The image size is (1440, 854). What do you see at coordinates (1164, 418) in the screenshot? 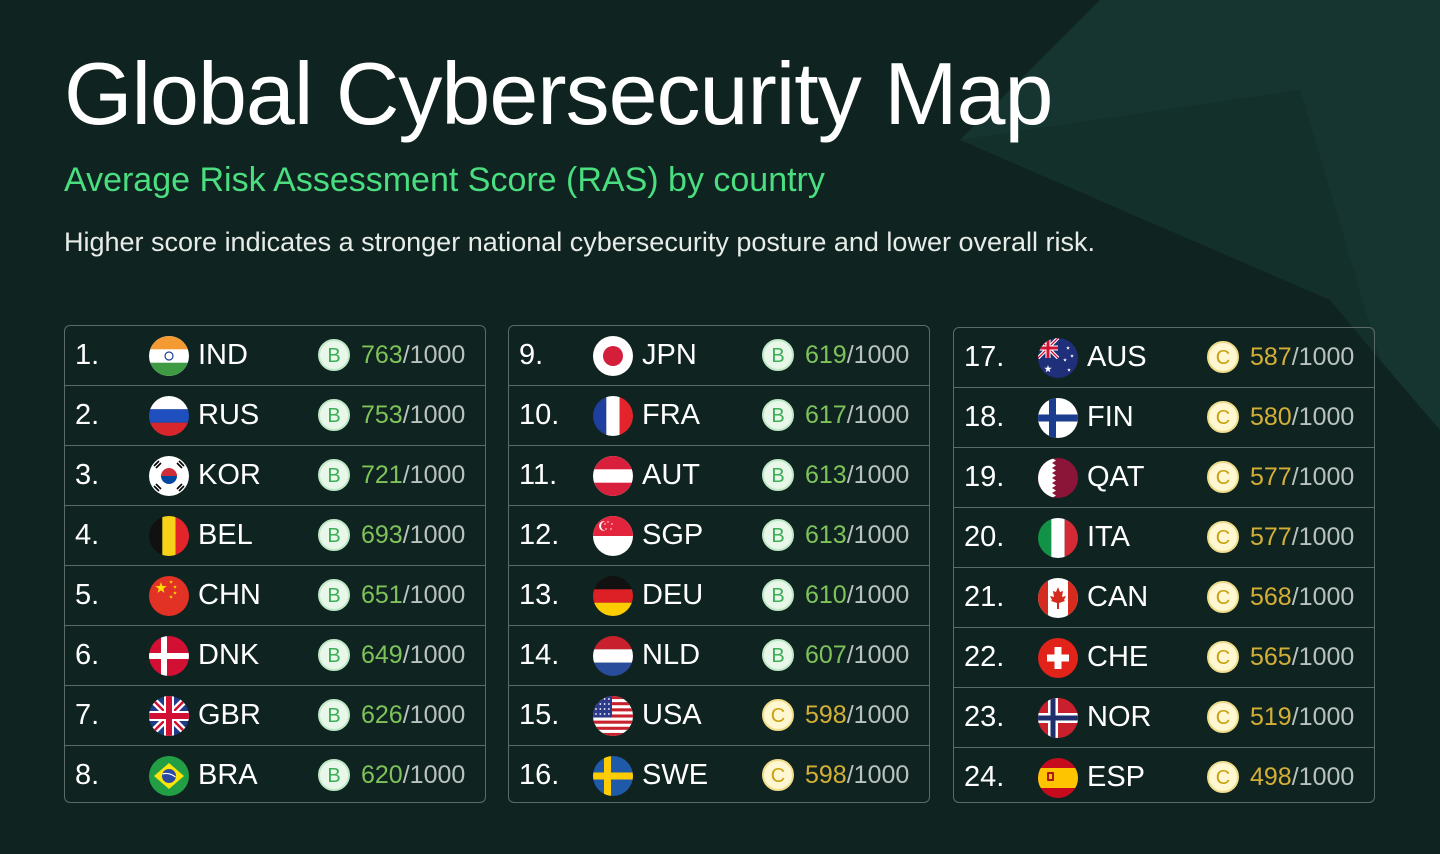
I see `table-row: 18. FIN C 580/1000` at bounding box center [1164, 418].